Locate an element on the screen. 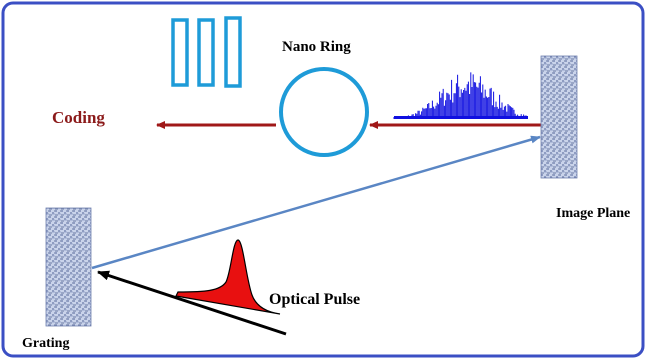 This screenshot has width=646, height=359. pulse-to-grating-arrow is located at coordinates (192, 303).